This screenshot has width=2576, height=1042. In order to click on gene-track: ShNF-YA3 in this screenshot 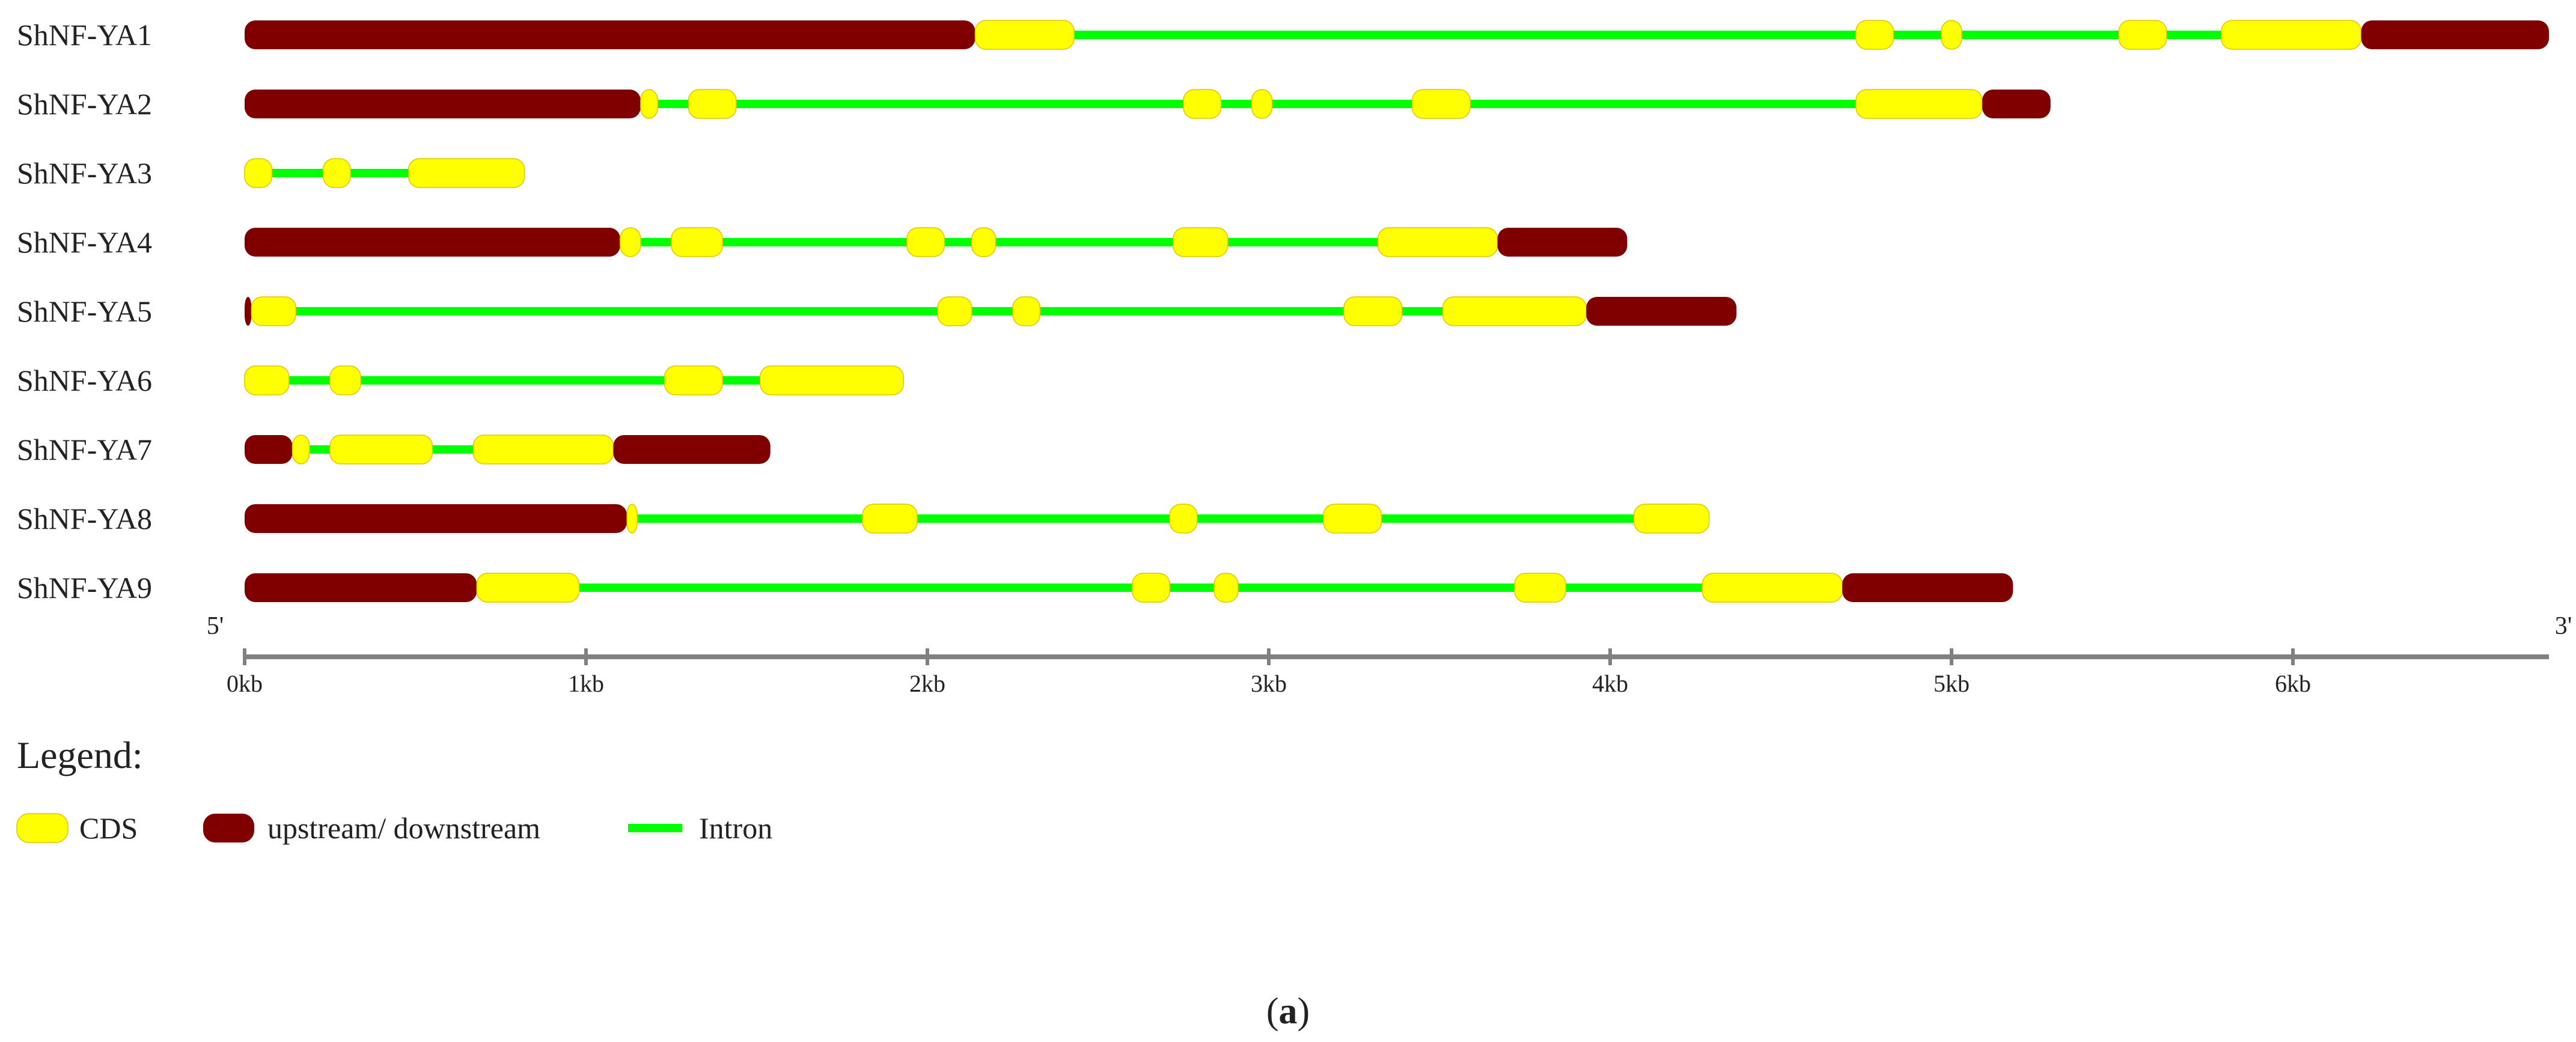, I will do `click(271, 173)`.